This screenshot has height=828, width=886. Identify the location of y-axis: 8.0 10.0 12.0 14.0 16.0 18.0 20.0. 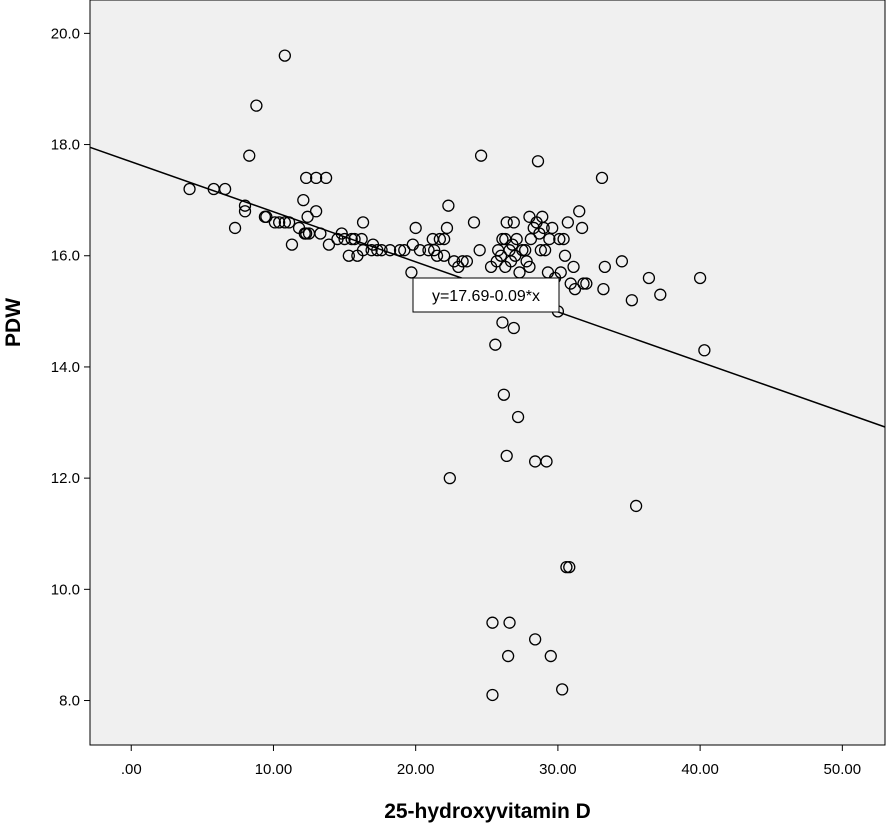
(70, 367).